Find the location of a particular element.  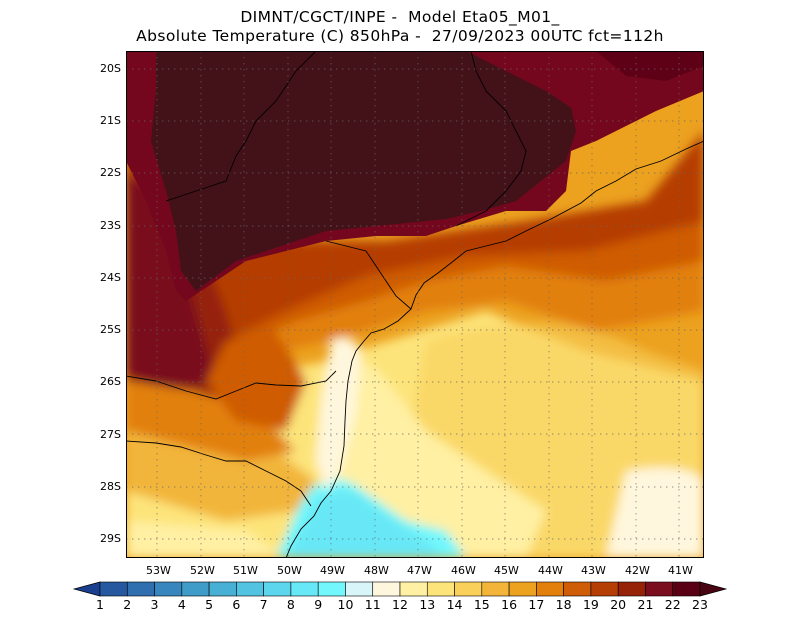

lon-label: 47W is located at coordinates (419, 570).